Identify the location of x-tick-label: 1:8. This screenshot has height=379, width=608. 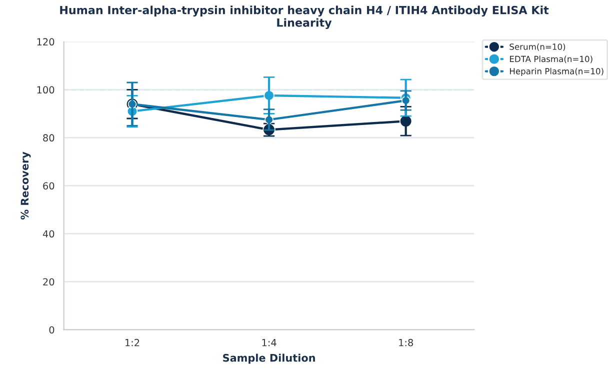
(406, 342).